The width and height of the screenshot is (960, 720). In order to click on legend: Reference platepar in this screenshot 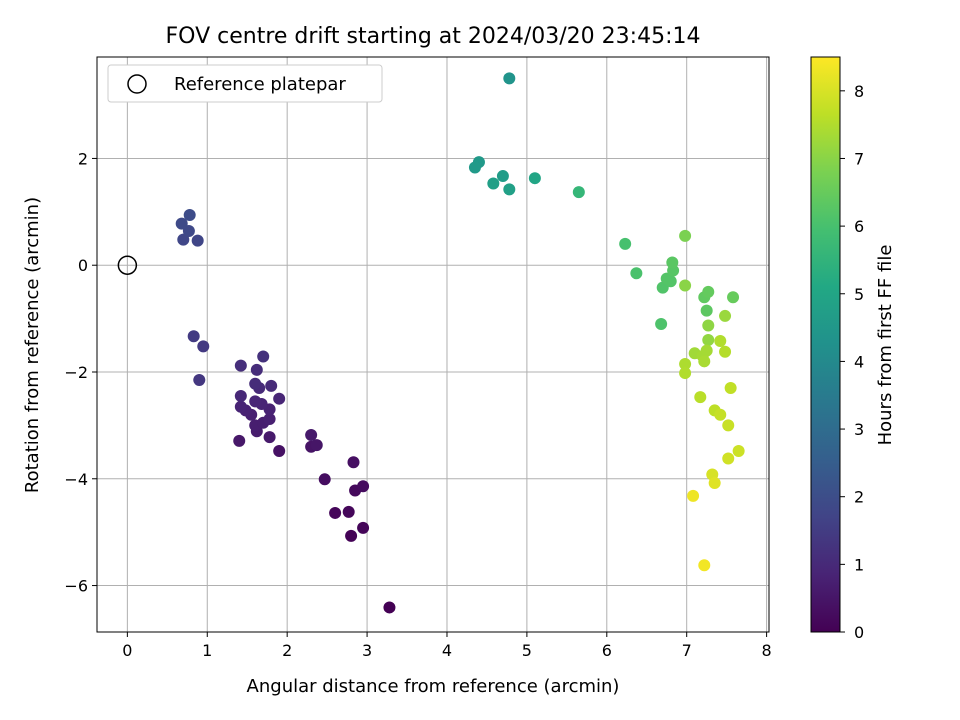, I will do `click(245, 83)`.